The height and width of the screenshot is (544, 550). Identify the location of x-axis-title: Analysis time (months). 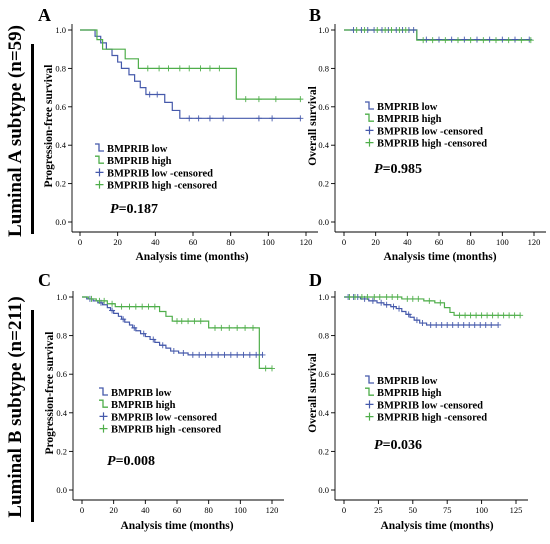
(436, 526).